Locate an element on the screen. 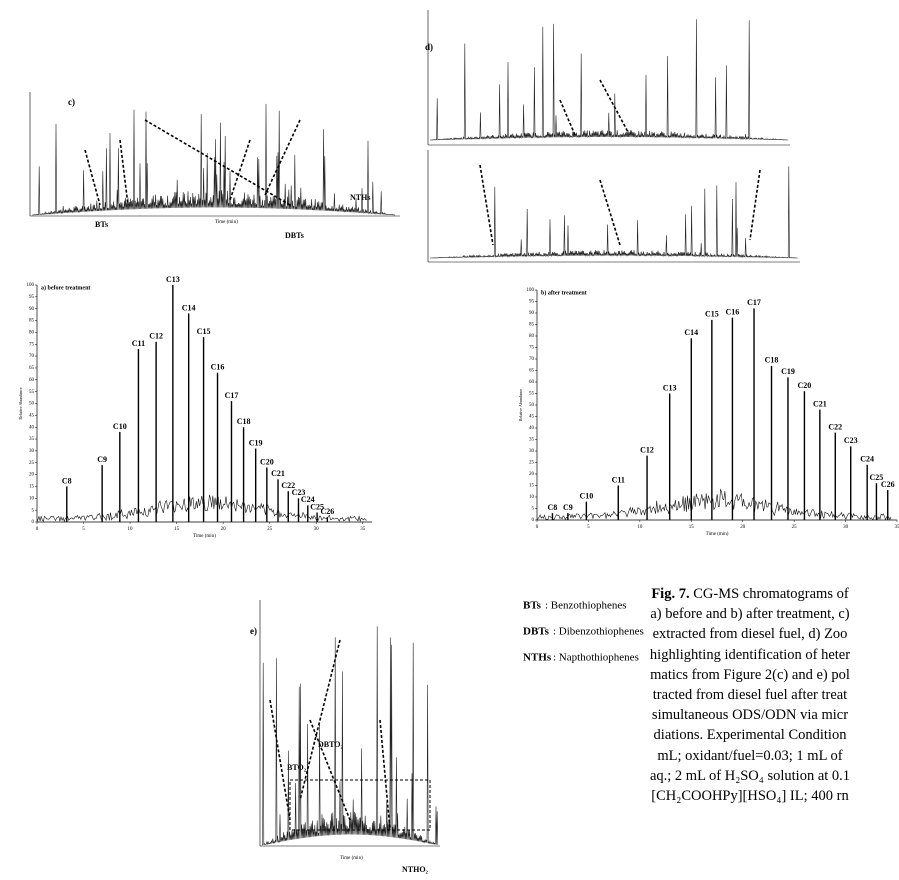 This screenshot has height=880, width=899. y-tick-label: 100 is located at coordinates (531, 290).